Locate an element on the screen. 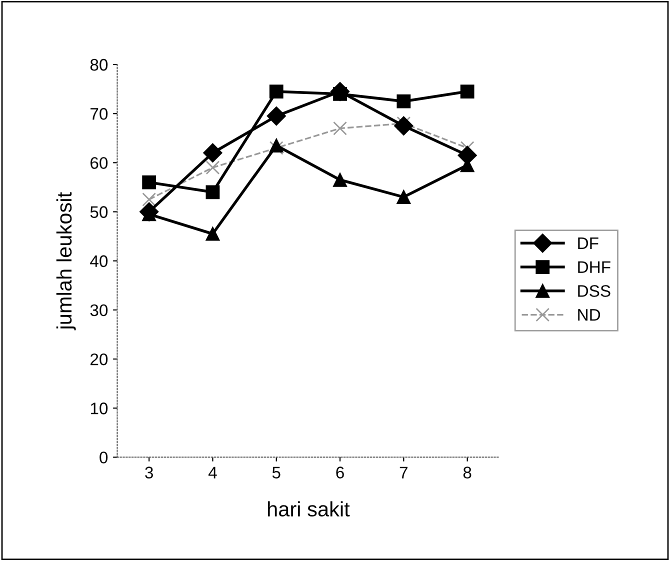  y-tick-label: 20 is located at coordinates (99, 359).